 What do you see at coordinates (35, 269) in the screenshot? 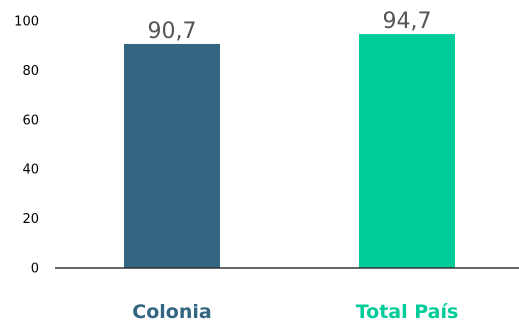
I see `y-tick-label: 0` at bounding box center [35, 269].